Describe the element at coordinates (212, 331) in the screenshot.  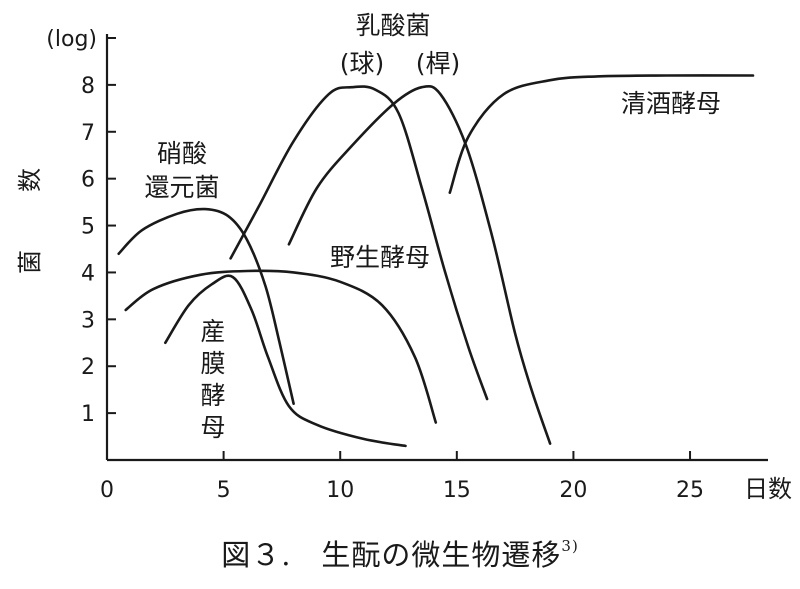
I see `series-label-film-yeast: 産` at that location.